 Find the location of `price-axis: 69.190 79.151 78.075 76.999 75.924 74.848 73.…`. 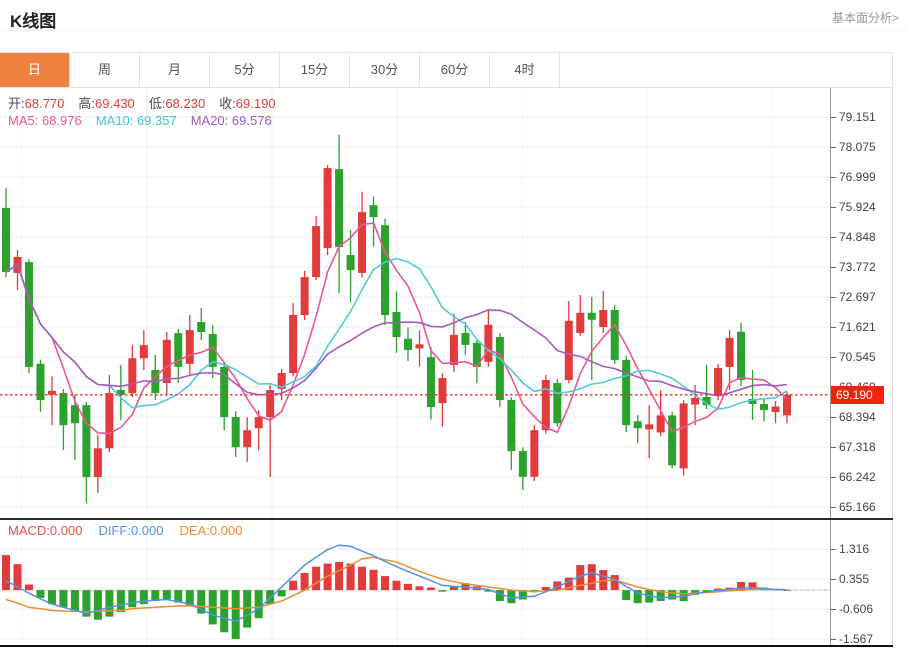

price-axis: 69.190 79.151 78.075 76.999 75.924 74.848 73.… is located at coordinates (861, 303).